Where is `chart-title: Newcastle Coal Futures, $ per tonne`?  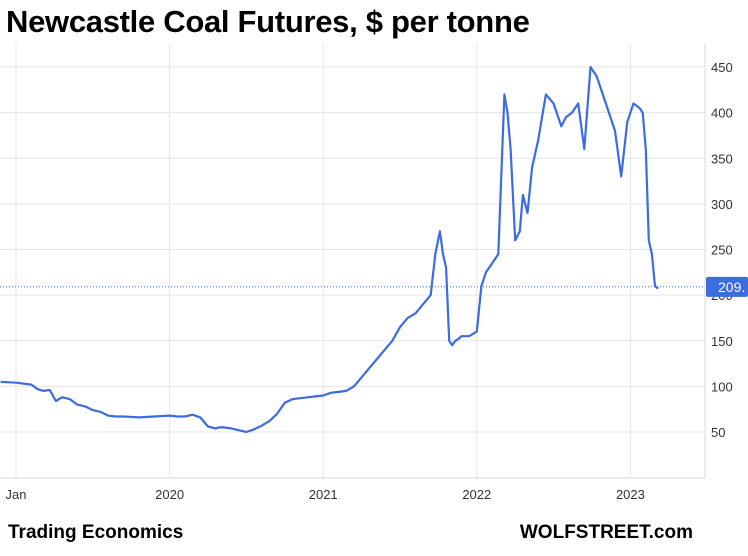 chart-title: Newcastle Coal Futures, $ per tonne is located at coordinates (268, 21).